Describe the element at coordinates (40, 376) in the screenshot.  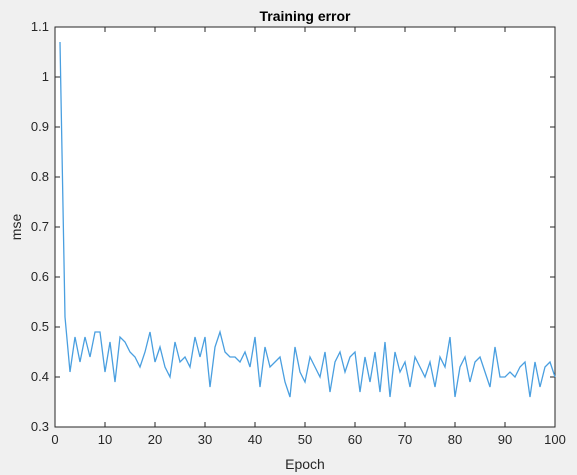
I see `y-tick-label: 0.4` at that location.